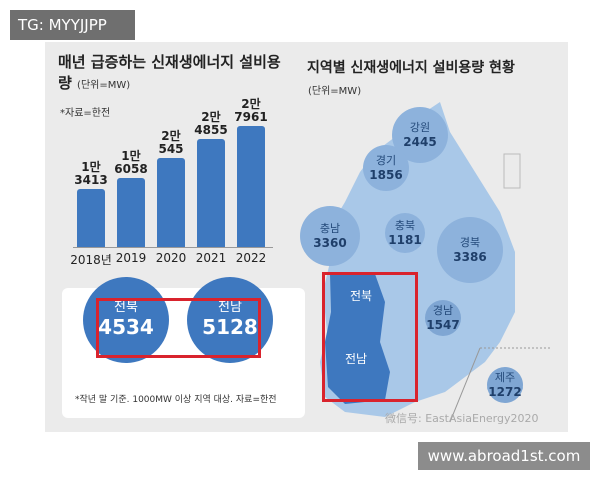 Image resolution: width=600 pixels, height=480 pixels. Describe the element at coordinates (420, 127) in the screenshot. I see `region-name: 강원` at that location.